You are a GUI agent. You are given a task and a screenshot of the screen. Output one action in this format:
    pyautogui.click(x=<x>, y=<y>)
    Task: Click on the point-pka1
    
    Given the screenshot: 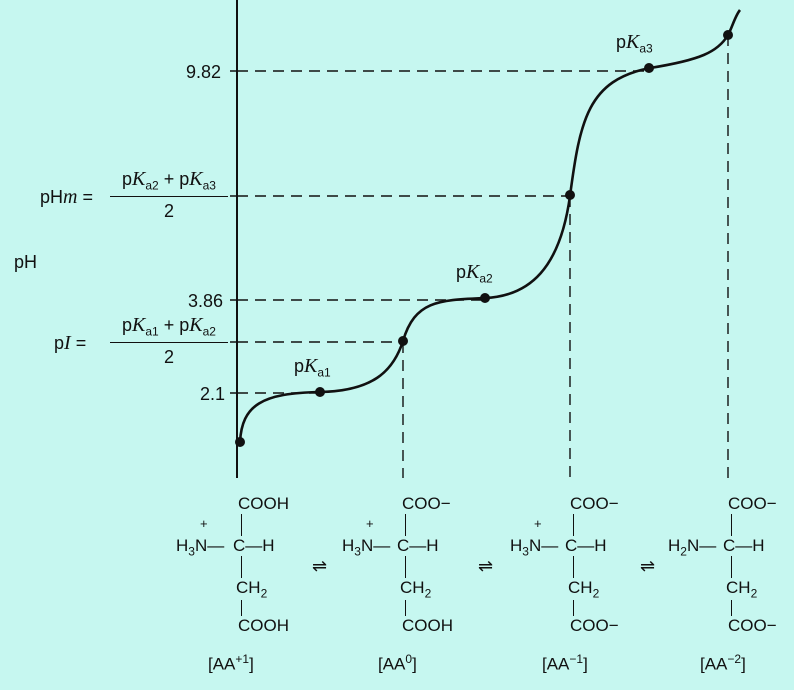 What is the action you would take?
    pyautogui.click(x=320, y=392)
    